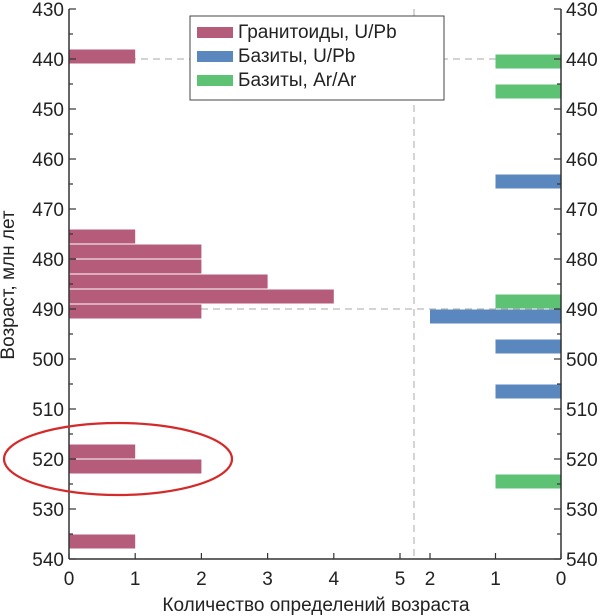  Describe the element at coordinates (317, 32) in the screenshot. I see `legend-label-0: Гранитоиды, U/Pb` at that location.